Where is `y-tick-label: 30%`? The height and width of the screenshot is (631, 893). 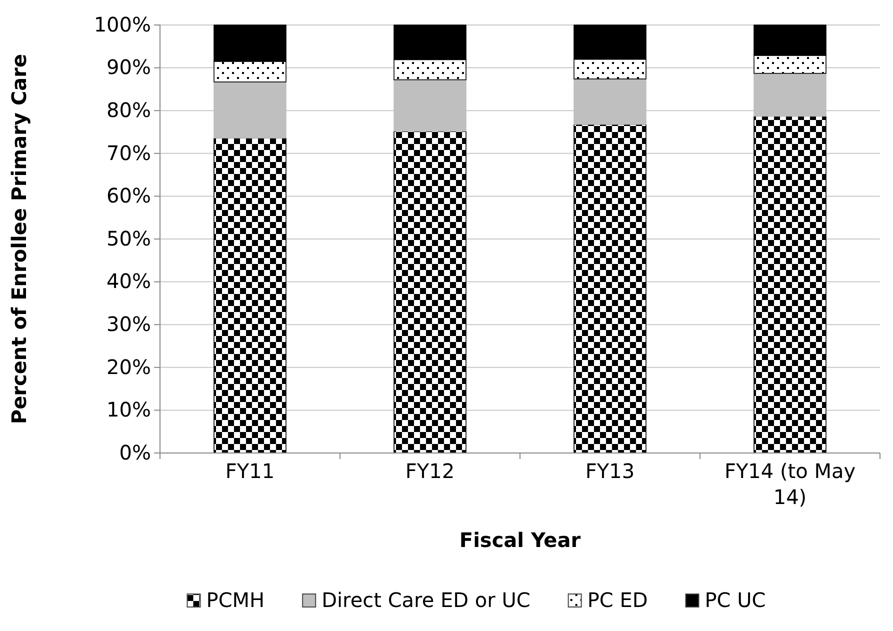
y-tick-label: 30% is located at coordinates (128, 324).